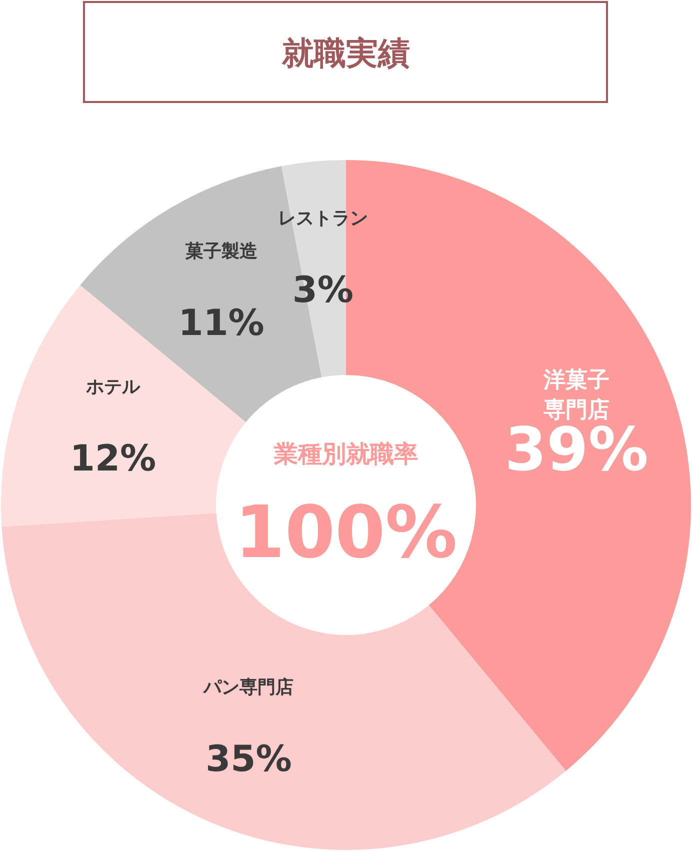  Describe the element at coordinates (113, 459) in the screenshot. I see `data-label: 12%` at that location.